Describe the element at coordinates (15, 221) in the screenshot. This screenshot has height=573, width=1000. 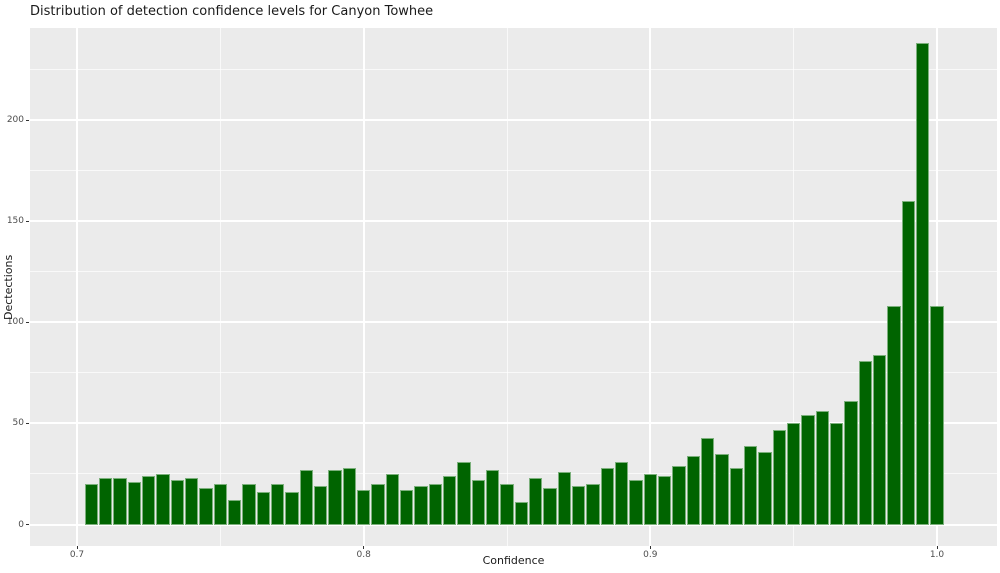
I see `y-tick-label: 150` at that location.